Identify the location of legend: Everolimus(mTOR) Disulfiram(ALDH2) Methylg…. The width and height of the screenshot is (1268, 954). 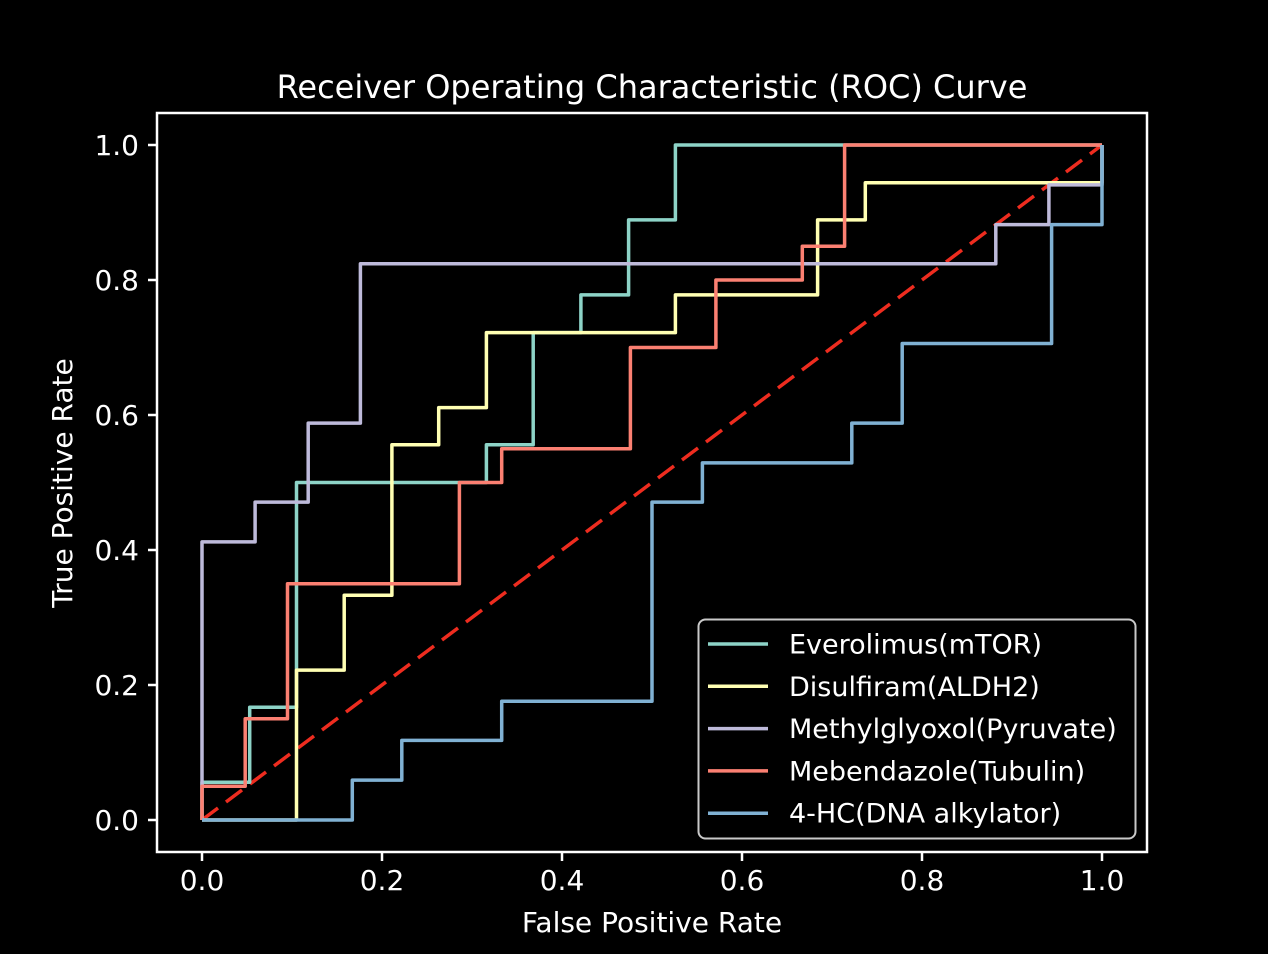
(917, 729).